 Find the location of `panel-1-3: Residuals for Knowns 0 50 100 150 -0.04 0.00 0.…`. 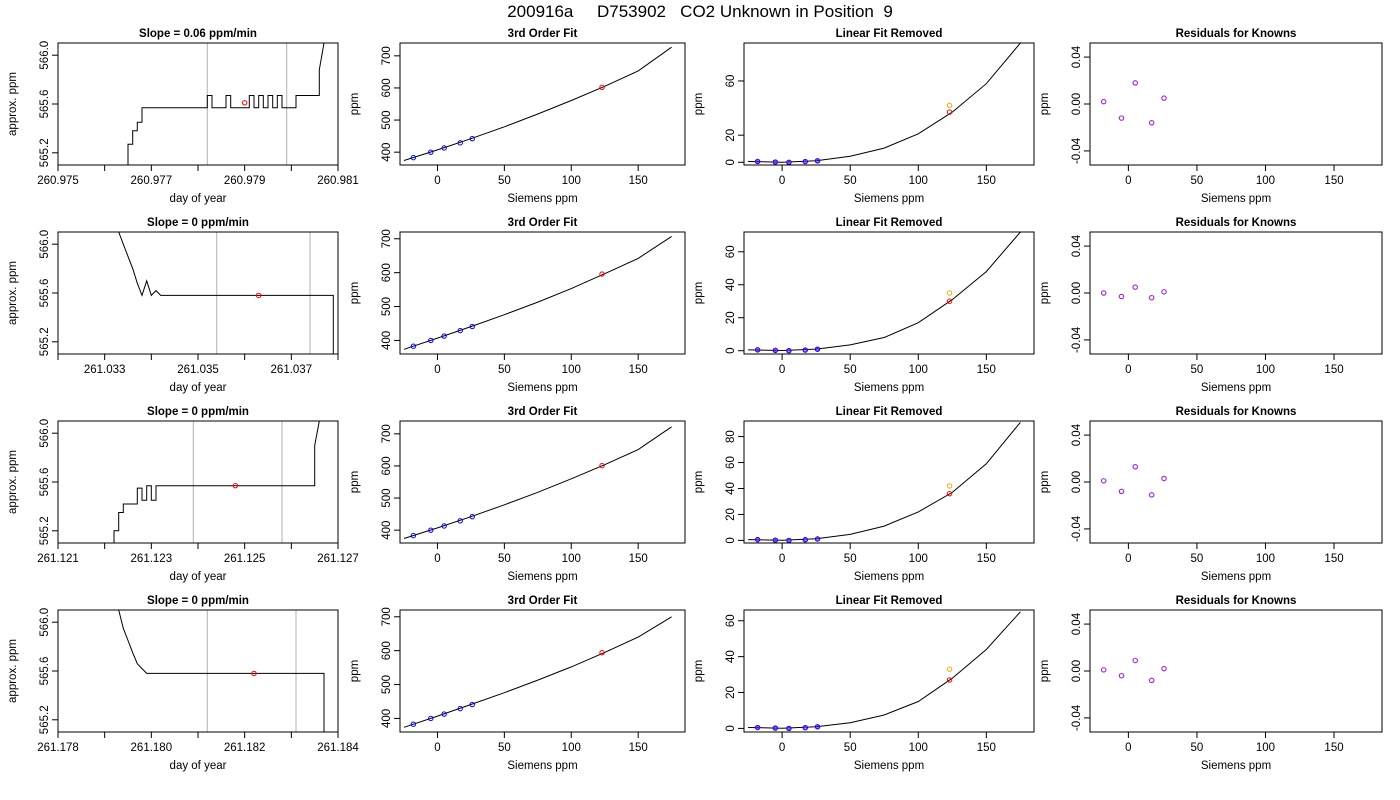

panel-1-3: Residuals for Knowns 0 50 100 150 -0.04 0.00 0.… is located at coordinates (1211, 305).